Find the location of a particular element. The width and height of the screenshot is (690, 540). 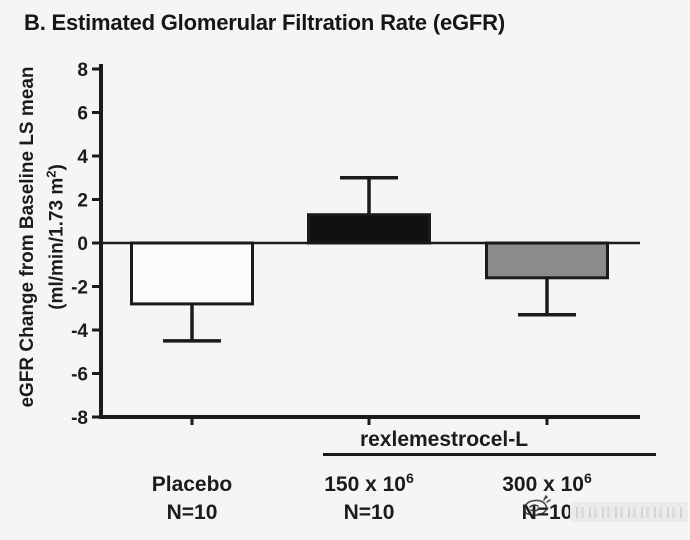

y-tick-label: -8 is located at coordinates (79, 418).